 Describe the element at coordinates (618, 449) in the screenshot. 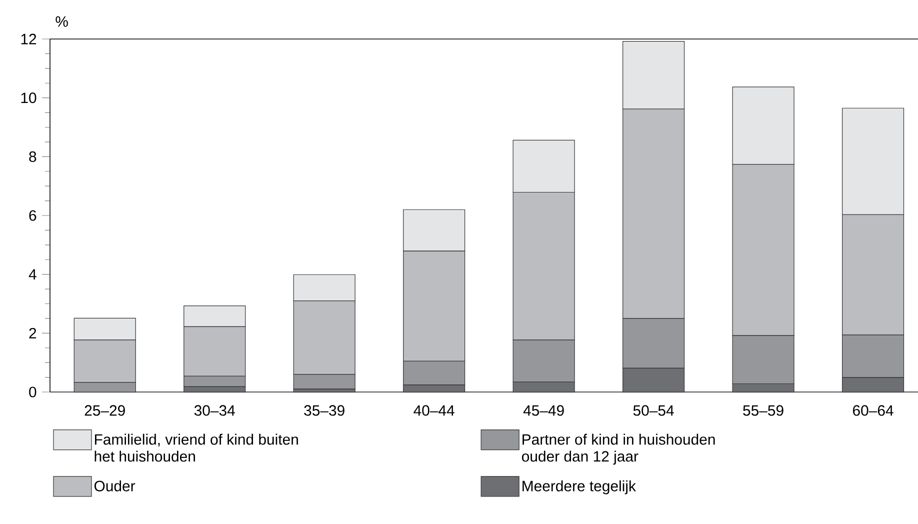

I see `legend-label: Partner of kind in huishouden ouder dan 12 jaar` at that location.